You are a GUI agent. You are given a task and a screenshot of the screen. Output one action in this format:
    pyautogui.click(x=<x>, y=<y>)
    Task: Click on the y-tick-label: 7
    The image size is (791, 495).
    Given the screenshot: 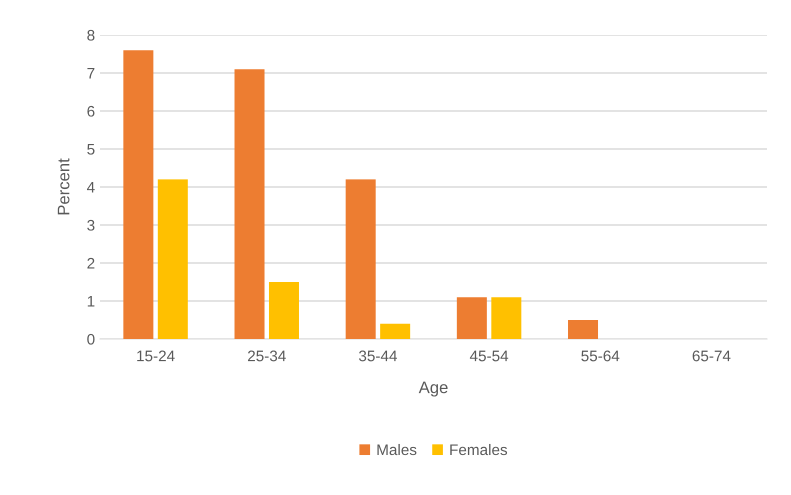 What is the action you would take?
    pyautogui.click(x=90, y=73)
    